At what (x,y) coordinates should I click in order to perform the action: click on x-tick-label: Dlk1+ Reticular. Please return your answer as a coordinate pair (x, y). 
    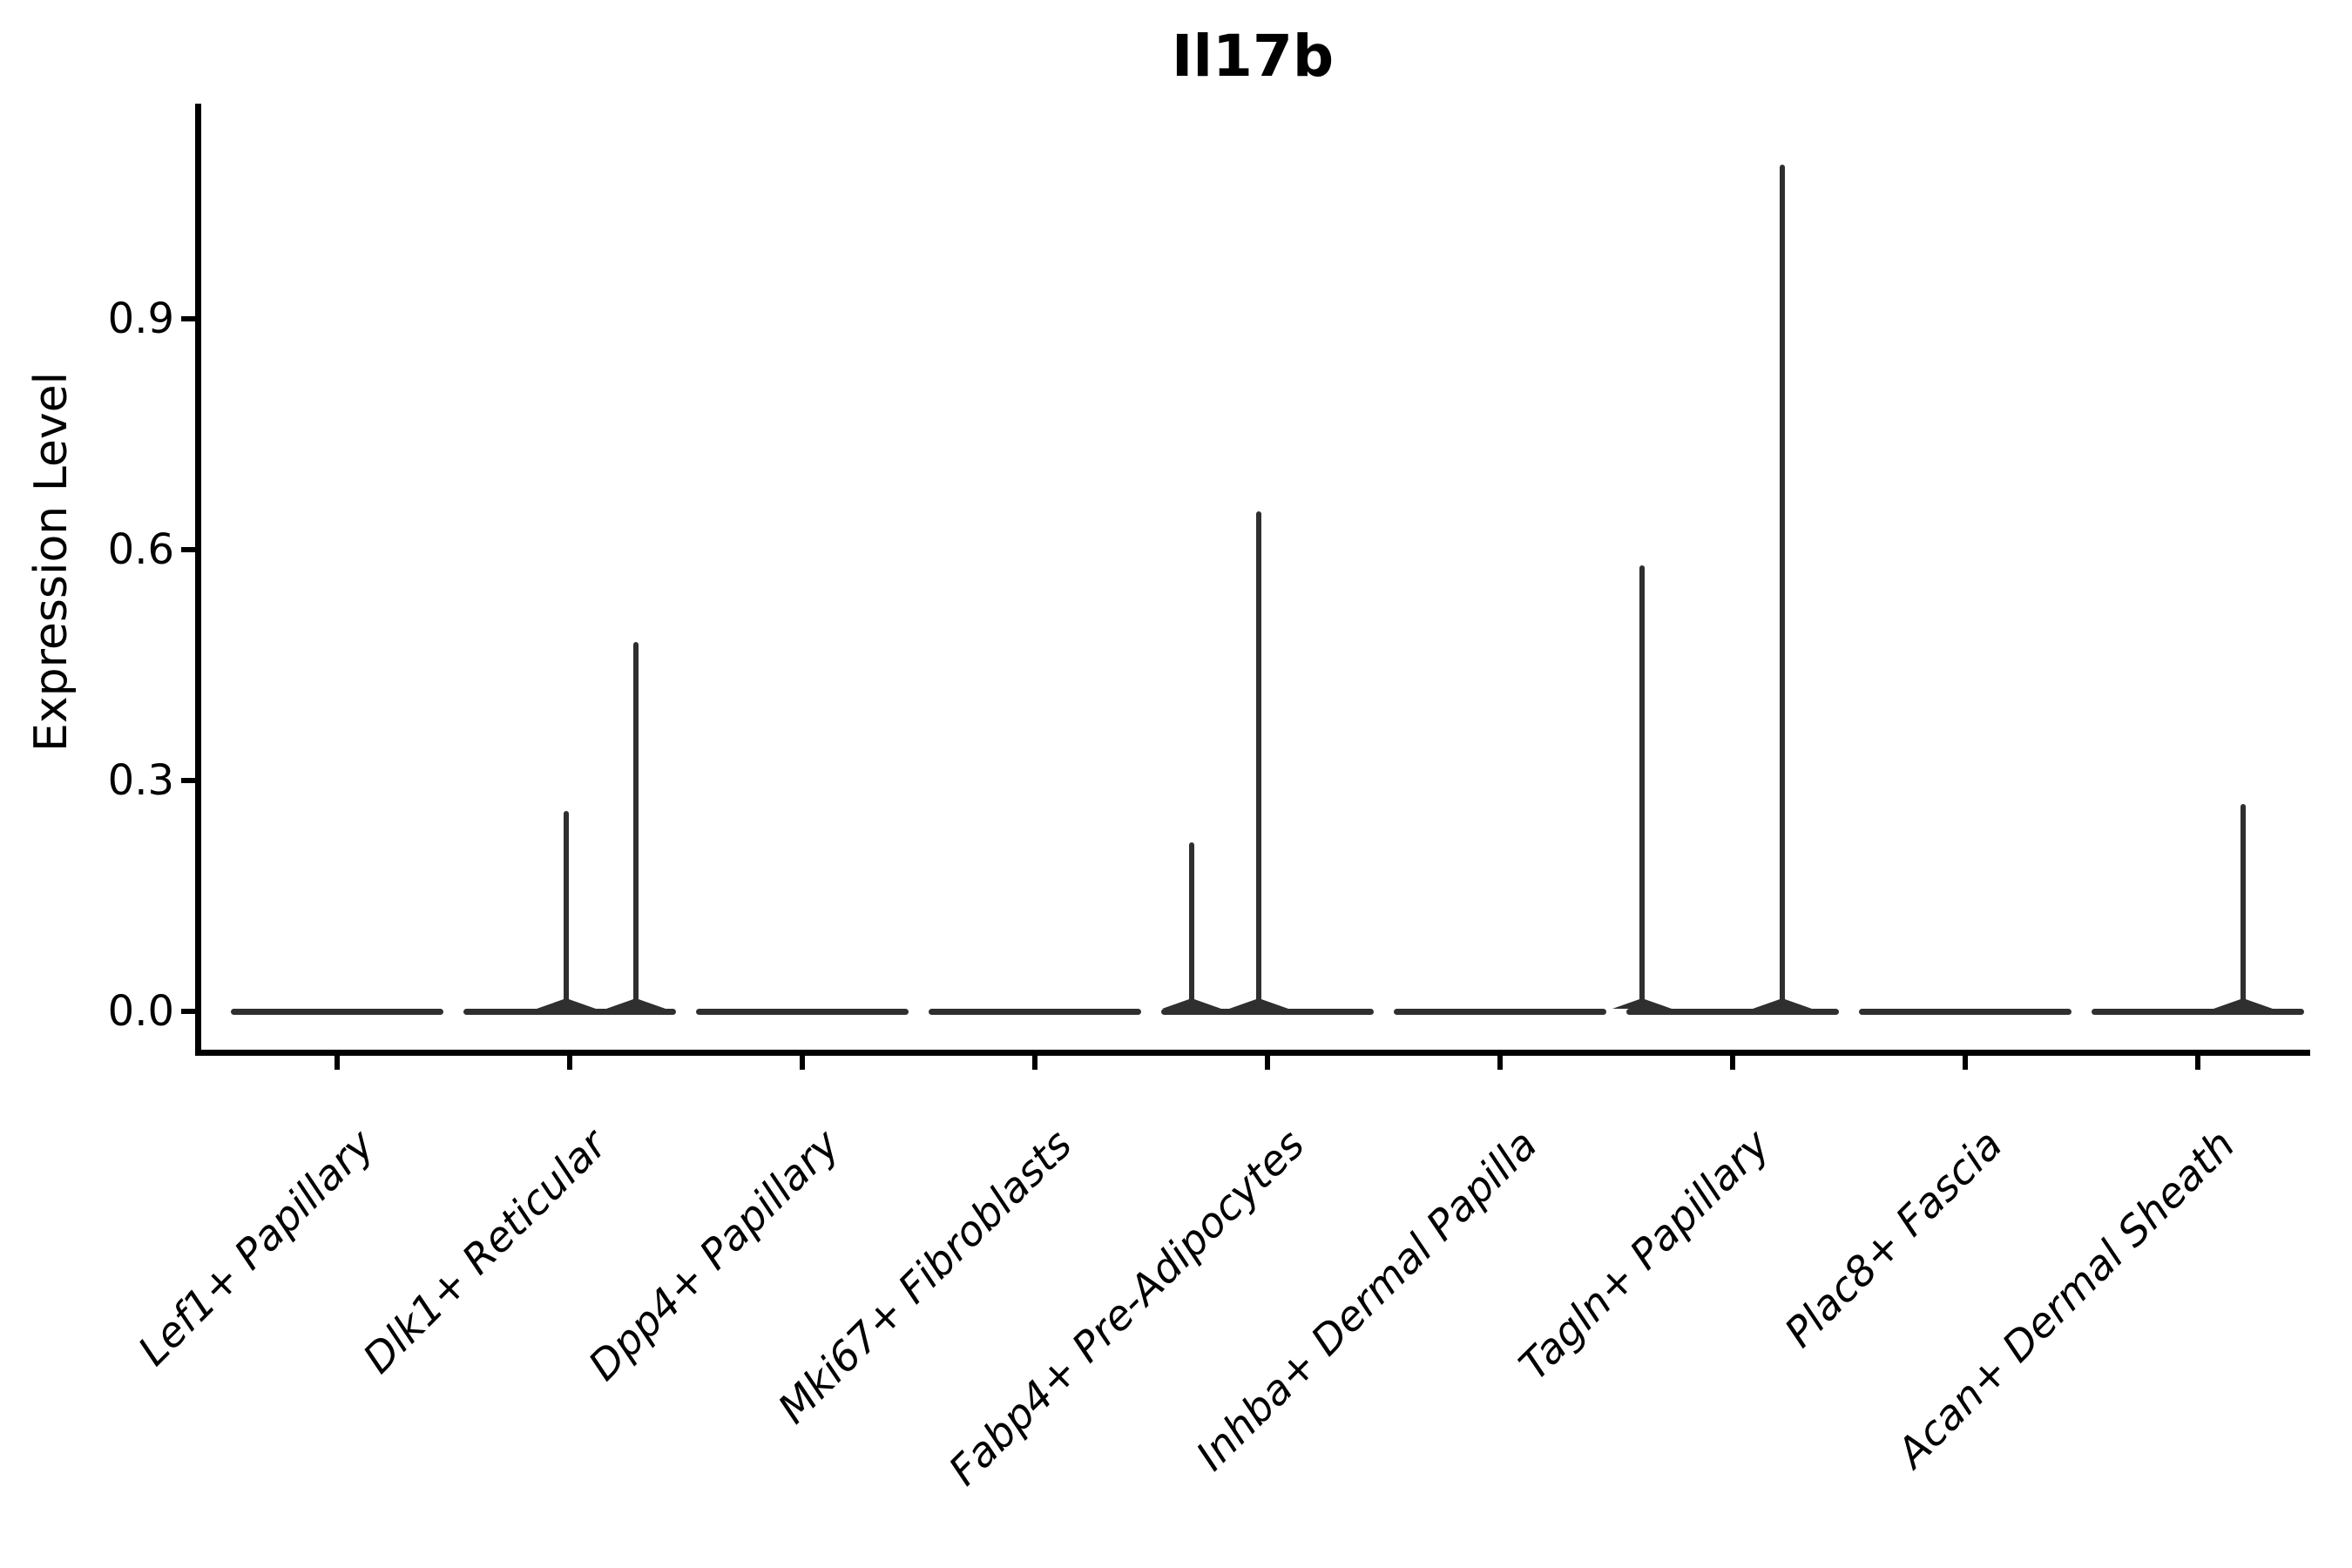
    Looking at the image, I should click on (485, 1251).